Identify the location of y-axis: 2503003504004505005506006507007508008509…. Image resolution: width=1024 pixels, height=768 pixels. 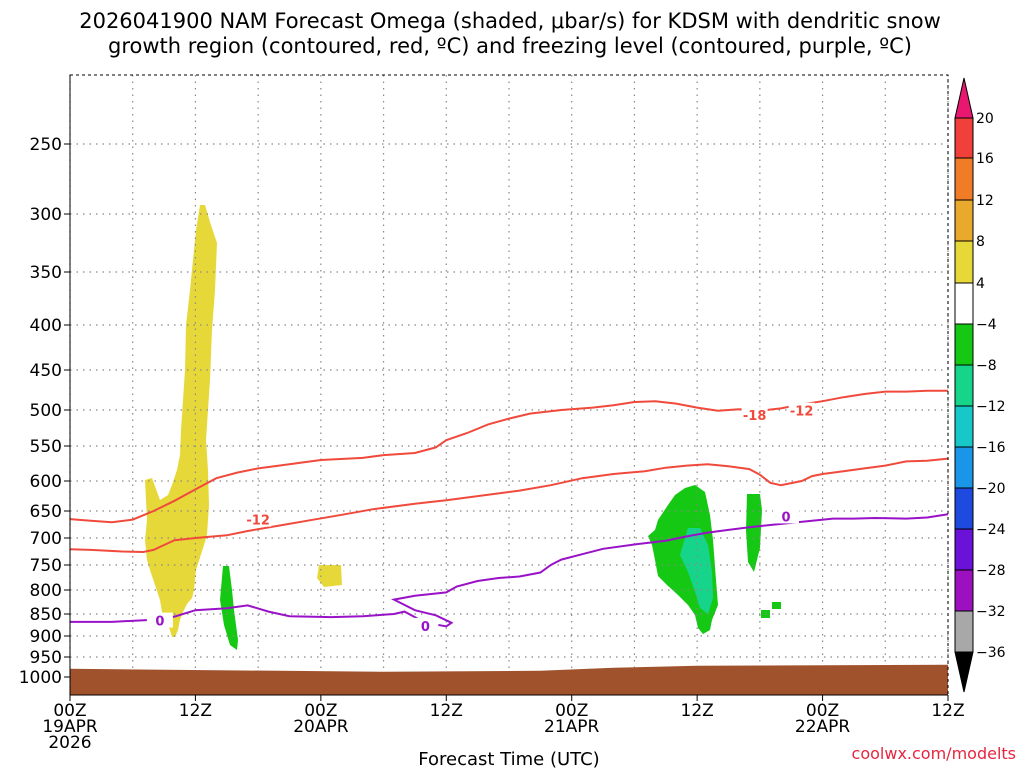
(45, 385).